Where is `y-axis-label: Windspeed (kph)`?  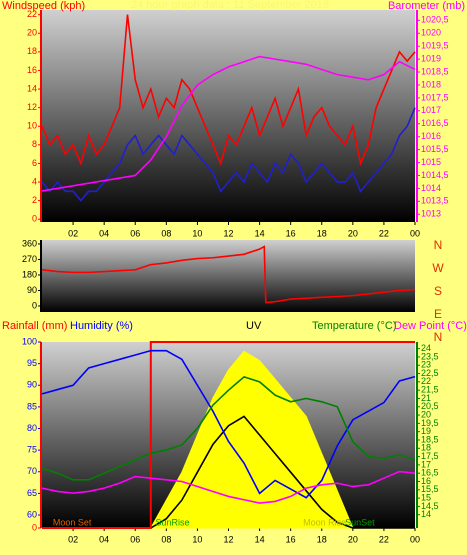
y-axis-label: Windspeed (kph) is located at coordinates (43, 6).